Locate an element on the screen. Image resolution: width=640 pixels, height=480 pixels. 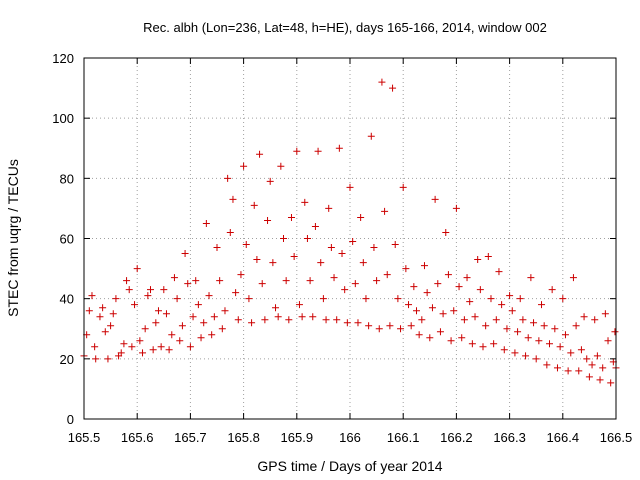
y-tick-label: 80 is located at coordinates (67, 178).